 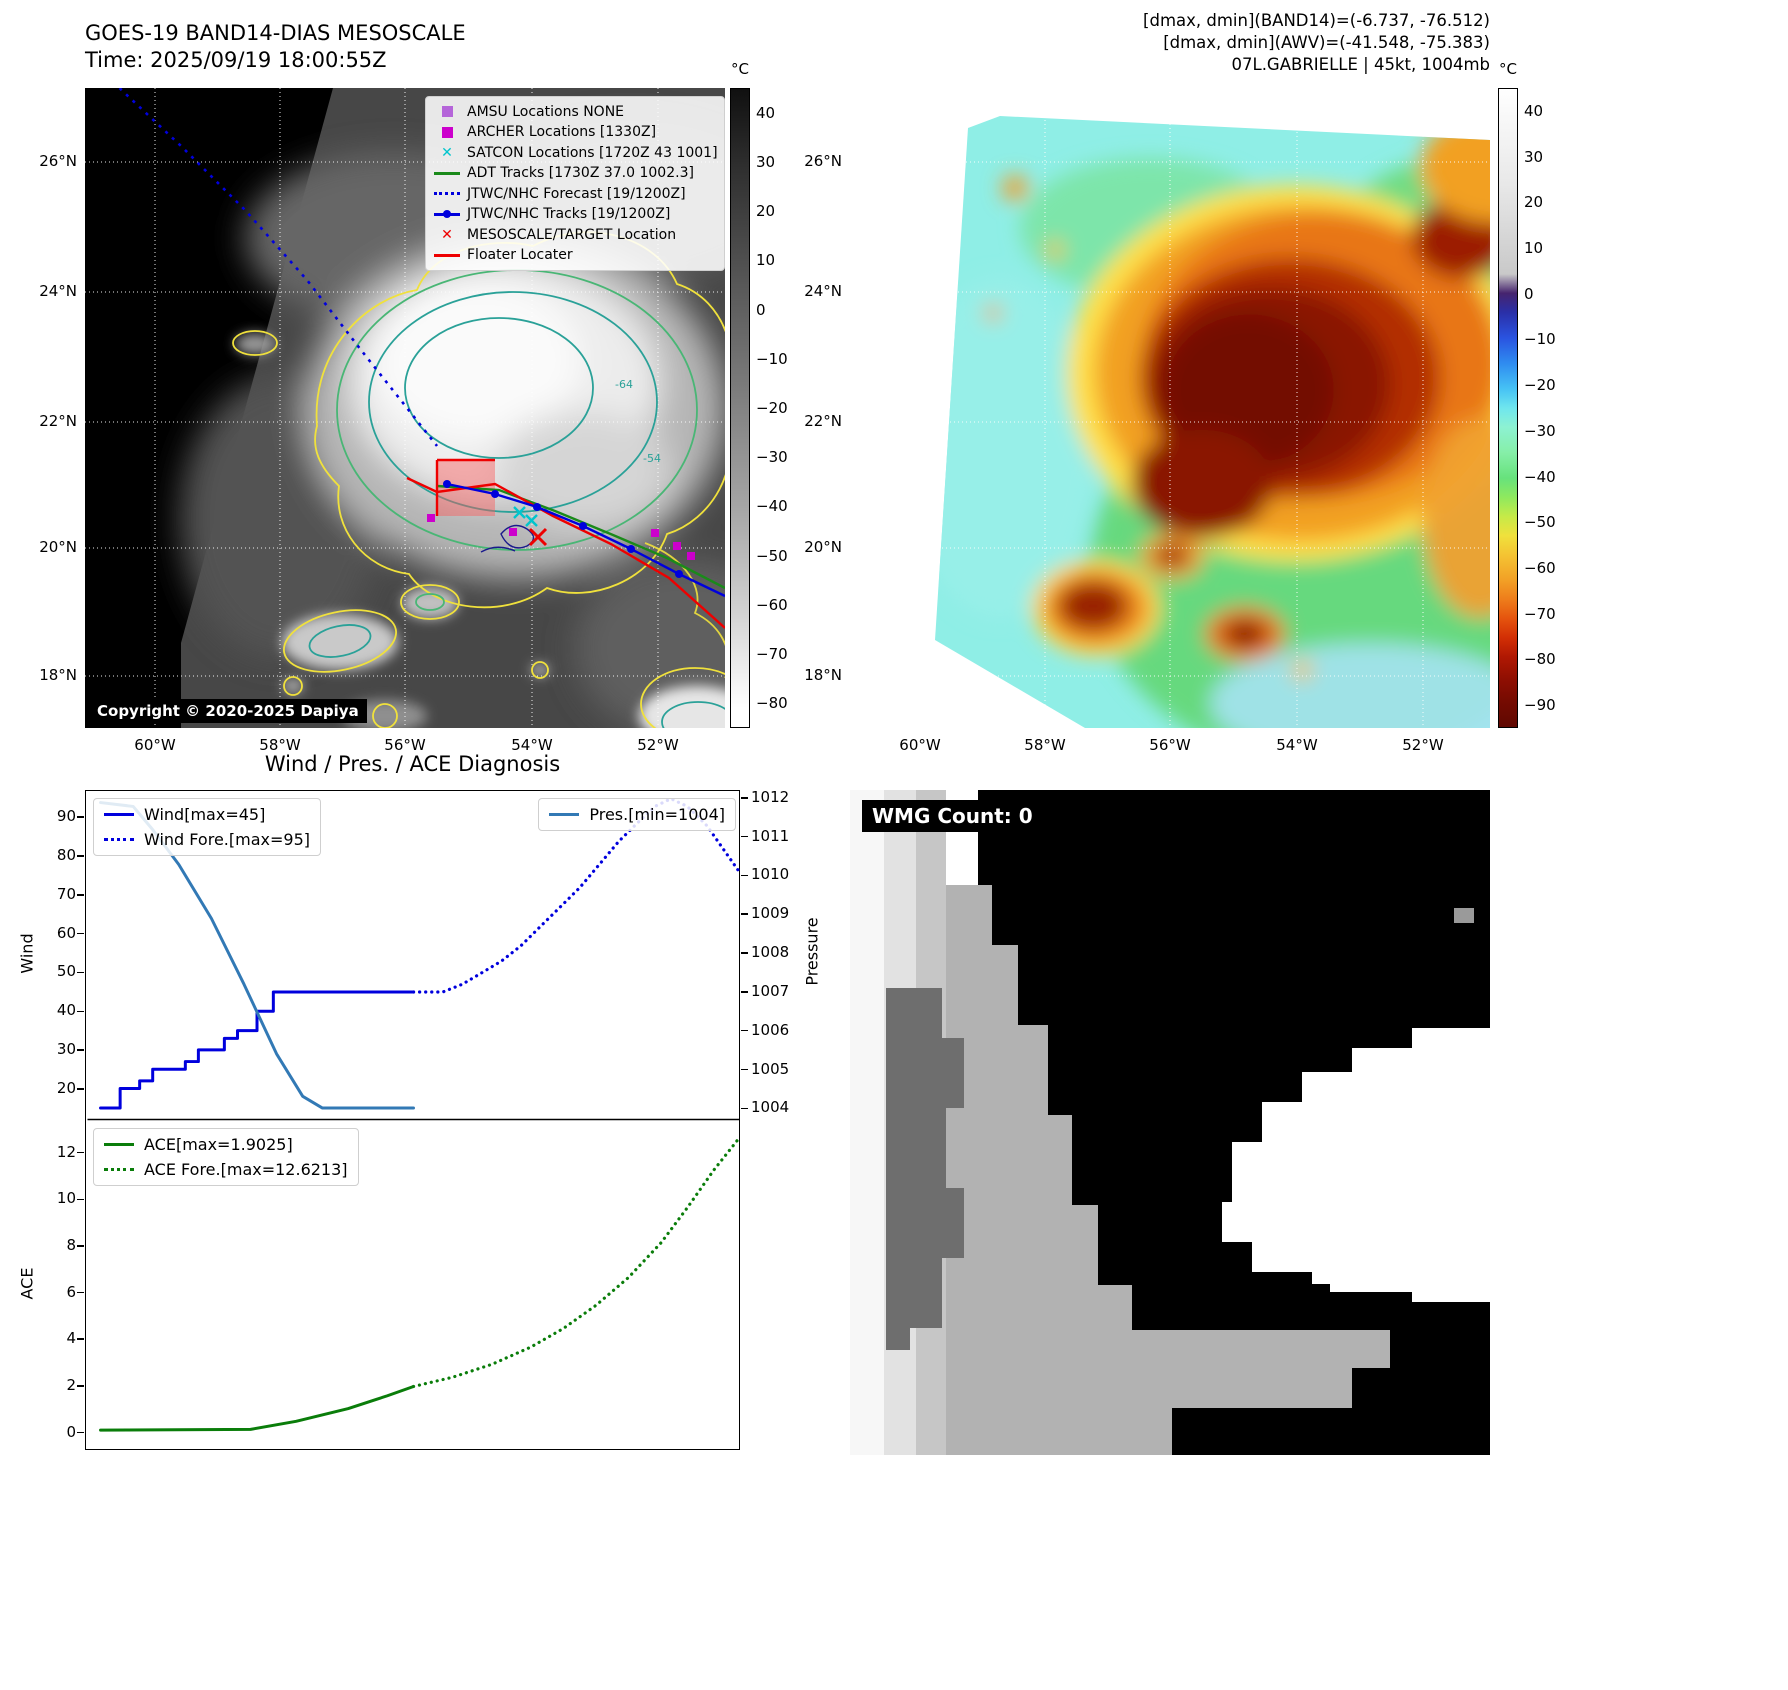 I want to click on awv-colorbar-tick-label: 20, so click(x=1534, y=202).